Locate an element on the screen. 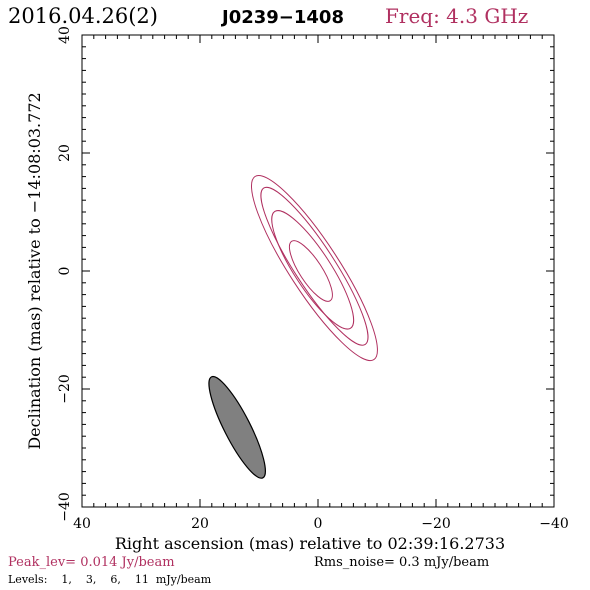 The image size is (590, 590). y-tick-label: −20 is located at coordinates (65, 389).